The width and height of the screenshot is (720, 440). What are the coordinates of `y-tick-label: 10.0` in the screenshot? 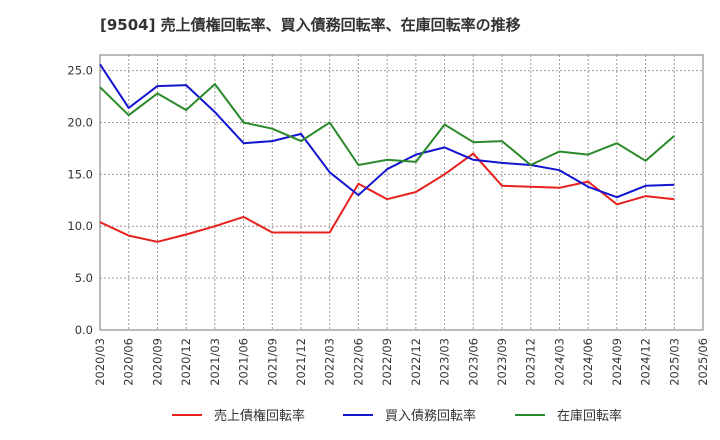 It's located at (80, 226).